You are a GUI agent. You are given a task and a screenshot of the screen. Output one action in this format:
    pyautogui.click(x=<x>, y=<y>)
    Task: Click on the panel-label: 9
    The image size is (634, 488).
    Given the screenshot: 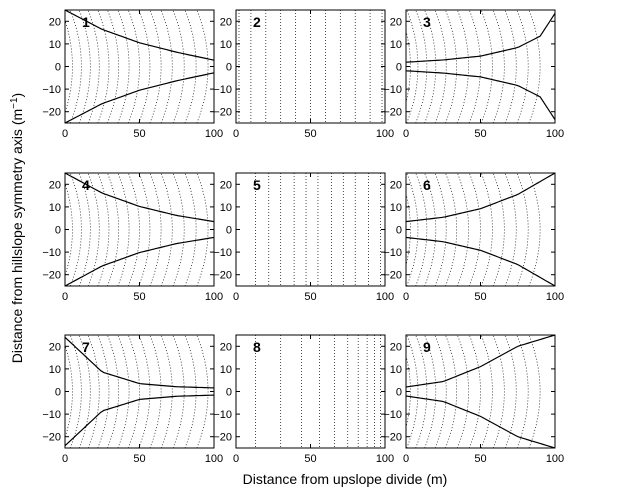 What is the action you would take?
    pyautogui.click(x=427, y=347)
    